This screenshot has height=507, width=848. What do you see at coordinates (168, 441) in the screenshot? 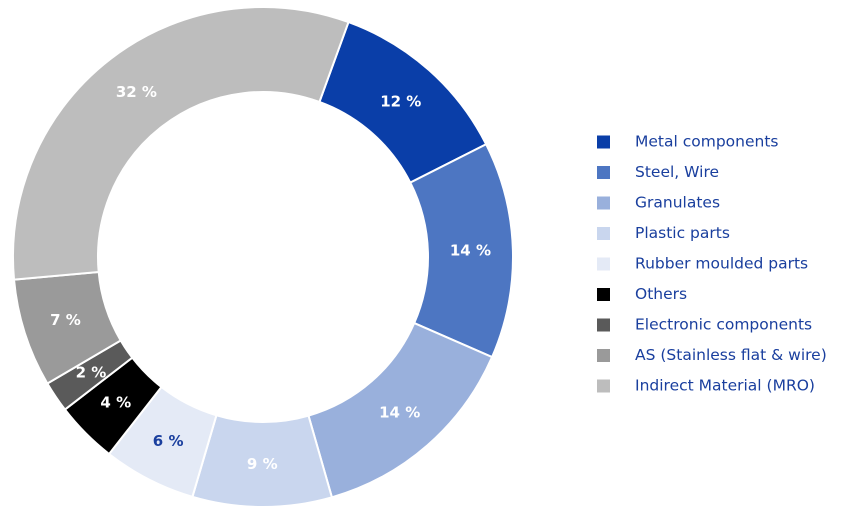
I see `value-label: 6 %` at bounding box center [168, 441].